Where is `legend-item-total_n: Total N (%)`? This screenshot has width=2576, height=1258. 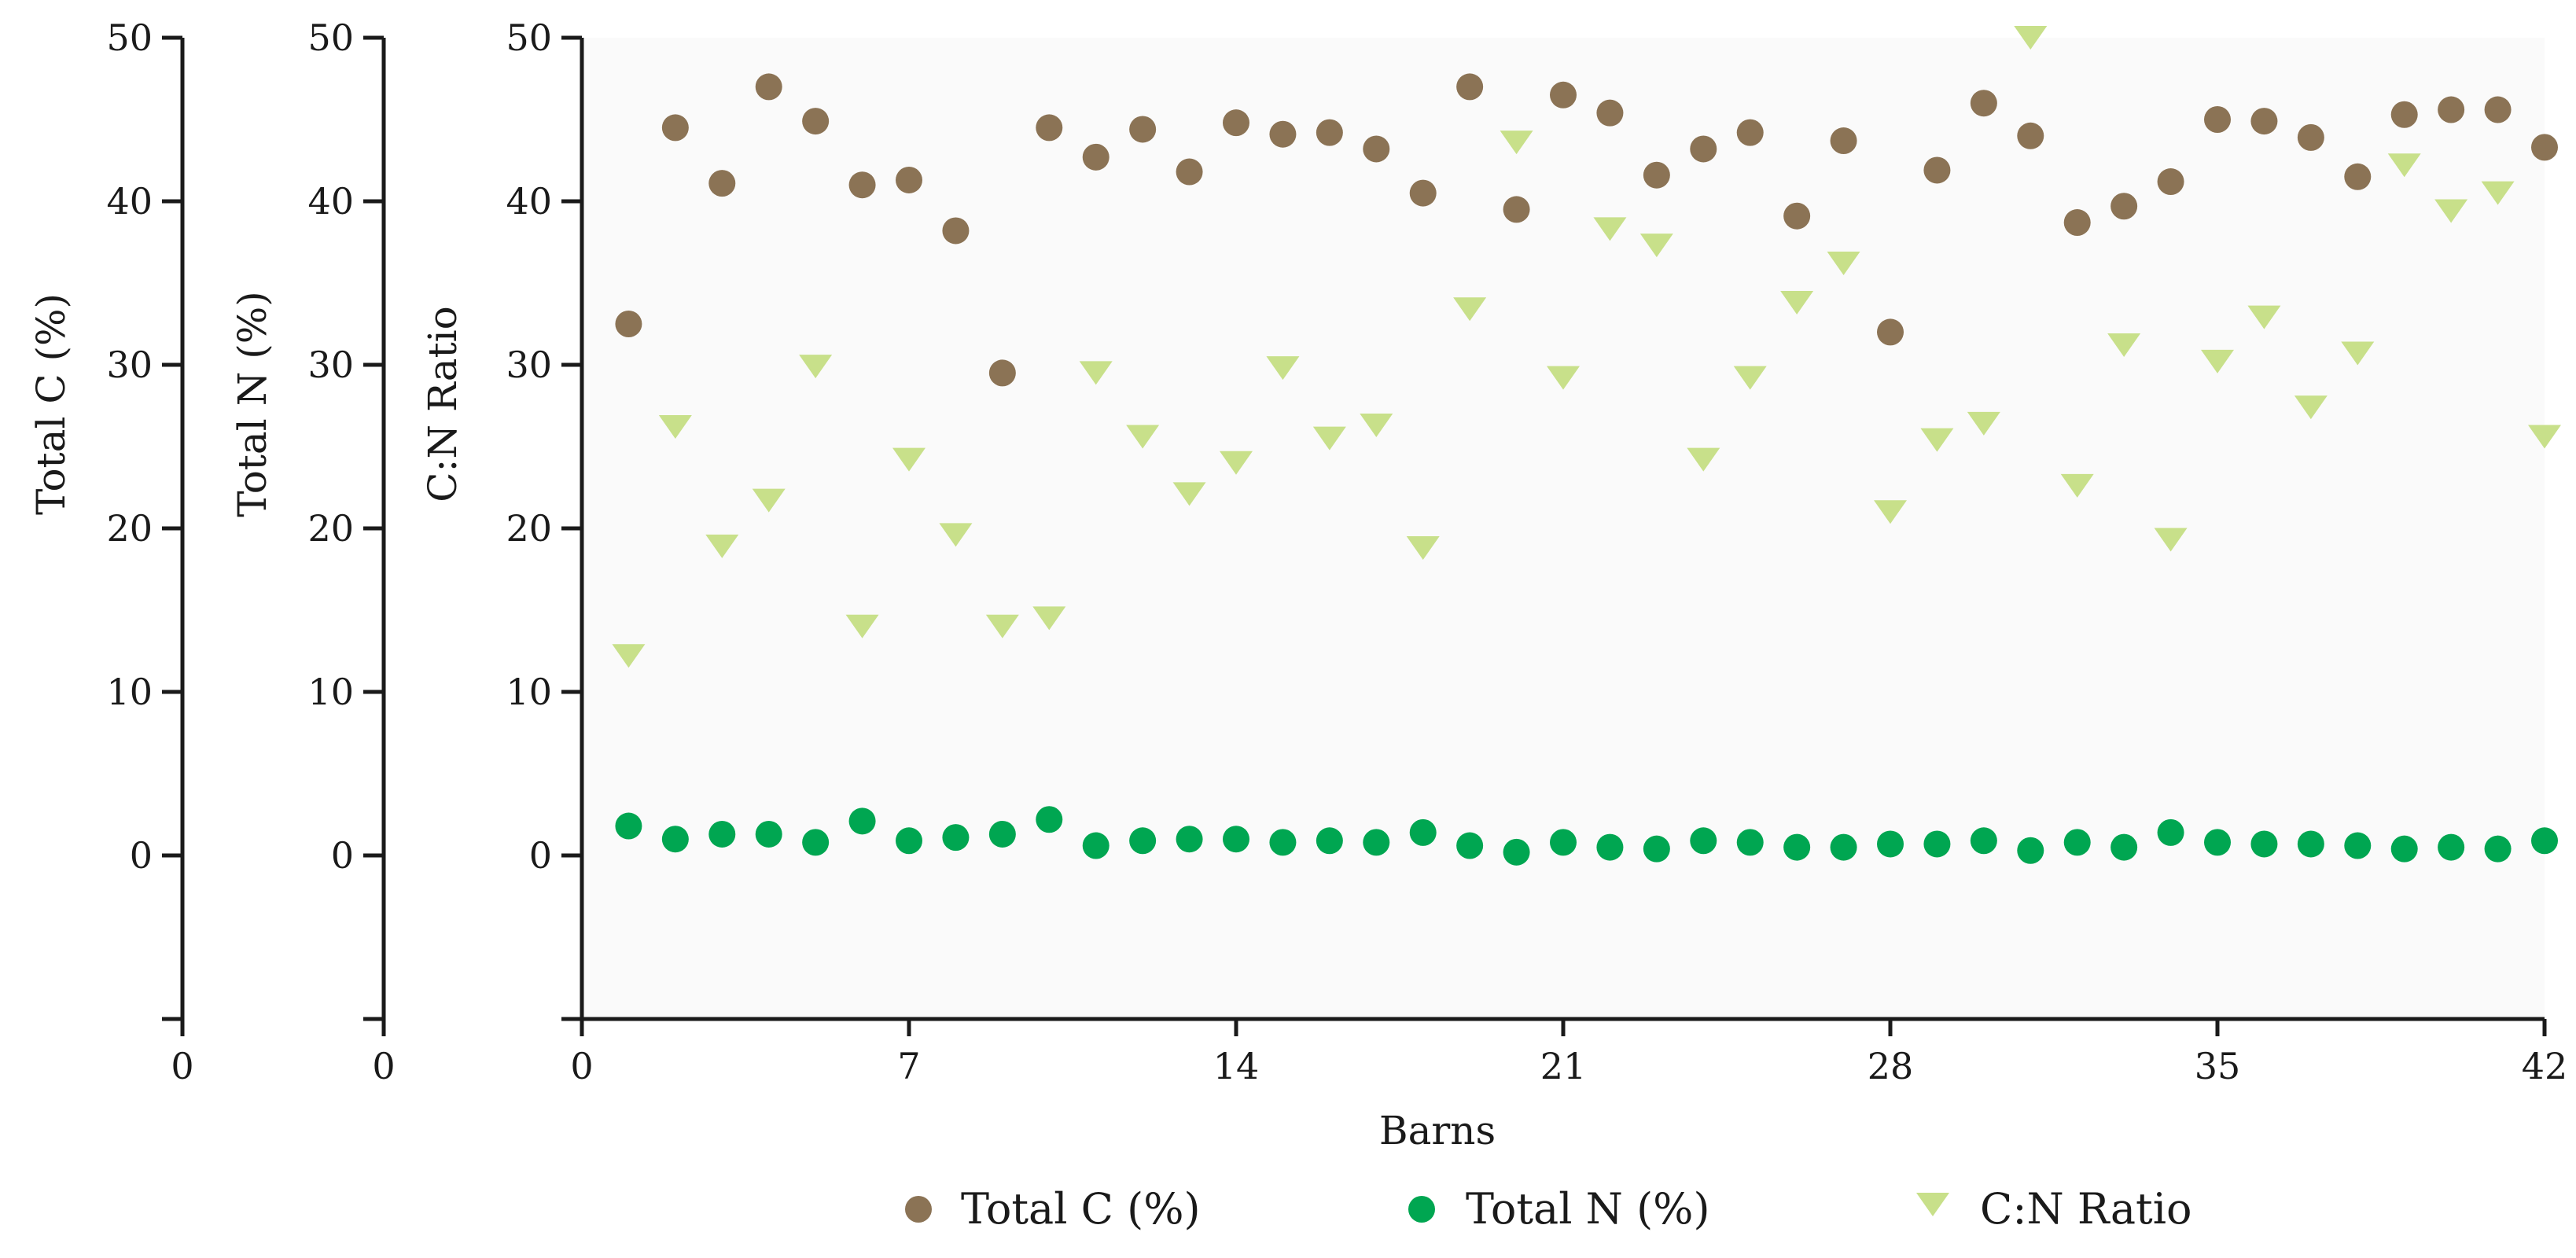 legend-item-total_n: Total N (%) is located at coordinates (1559, 1209).